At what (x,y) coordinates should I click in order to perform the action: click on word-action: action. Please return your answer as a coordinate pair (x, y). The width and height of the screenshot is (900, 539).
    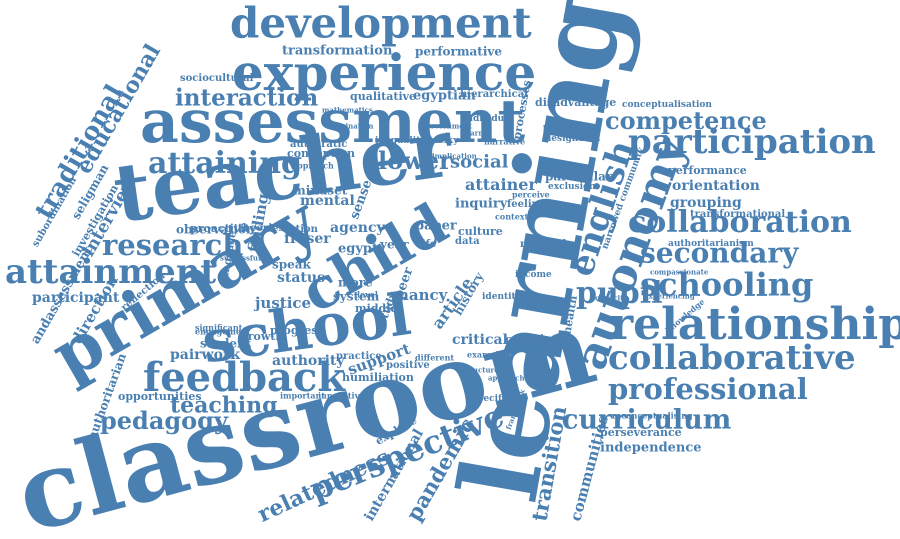
    Looking at the image, I should click on (300, 229).